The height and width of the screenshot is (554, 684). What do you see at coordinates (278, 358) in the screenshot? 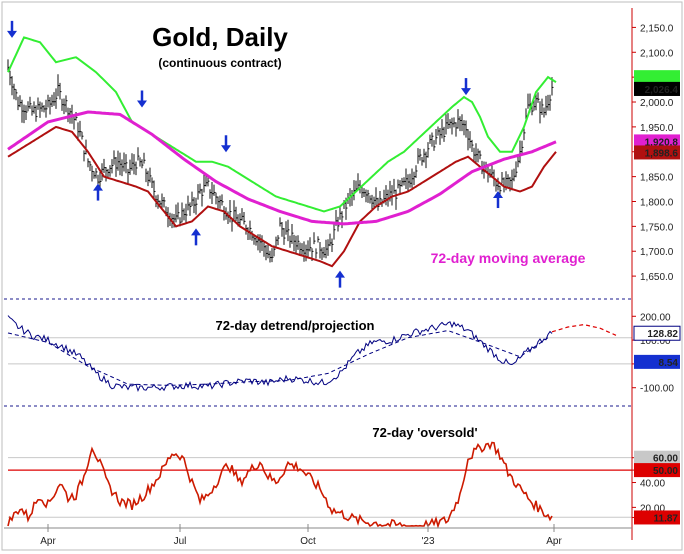
I see `detrend-average-line` at bounding box center [278, 358].